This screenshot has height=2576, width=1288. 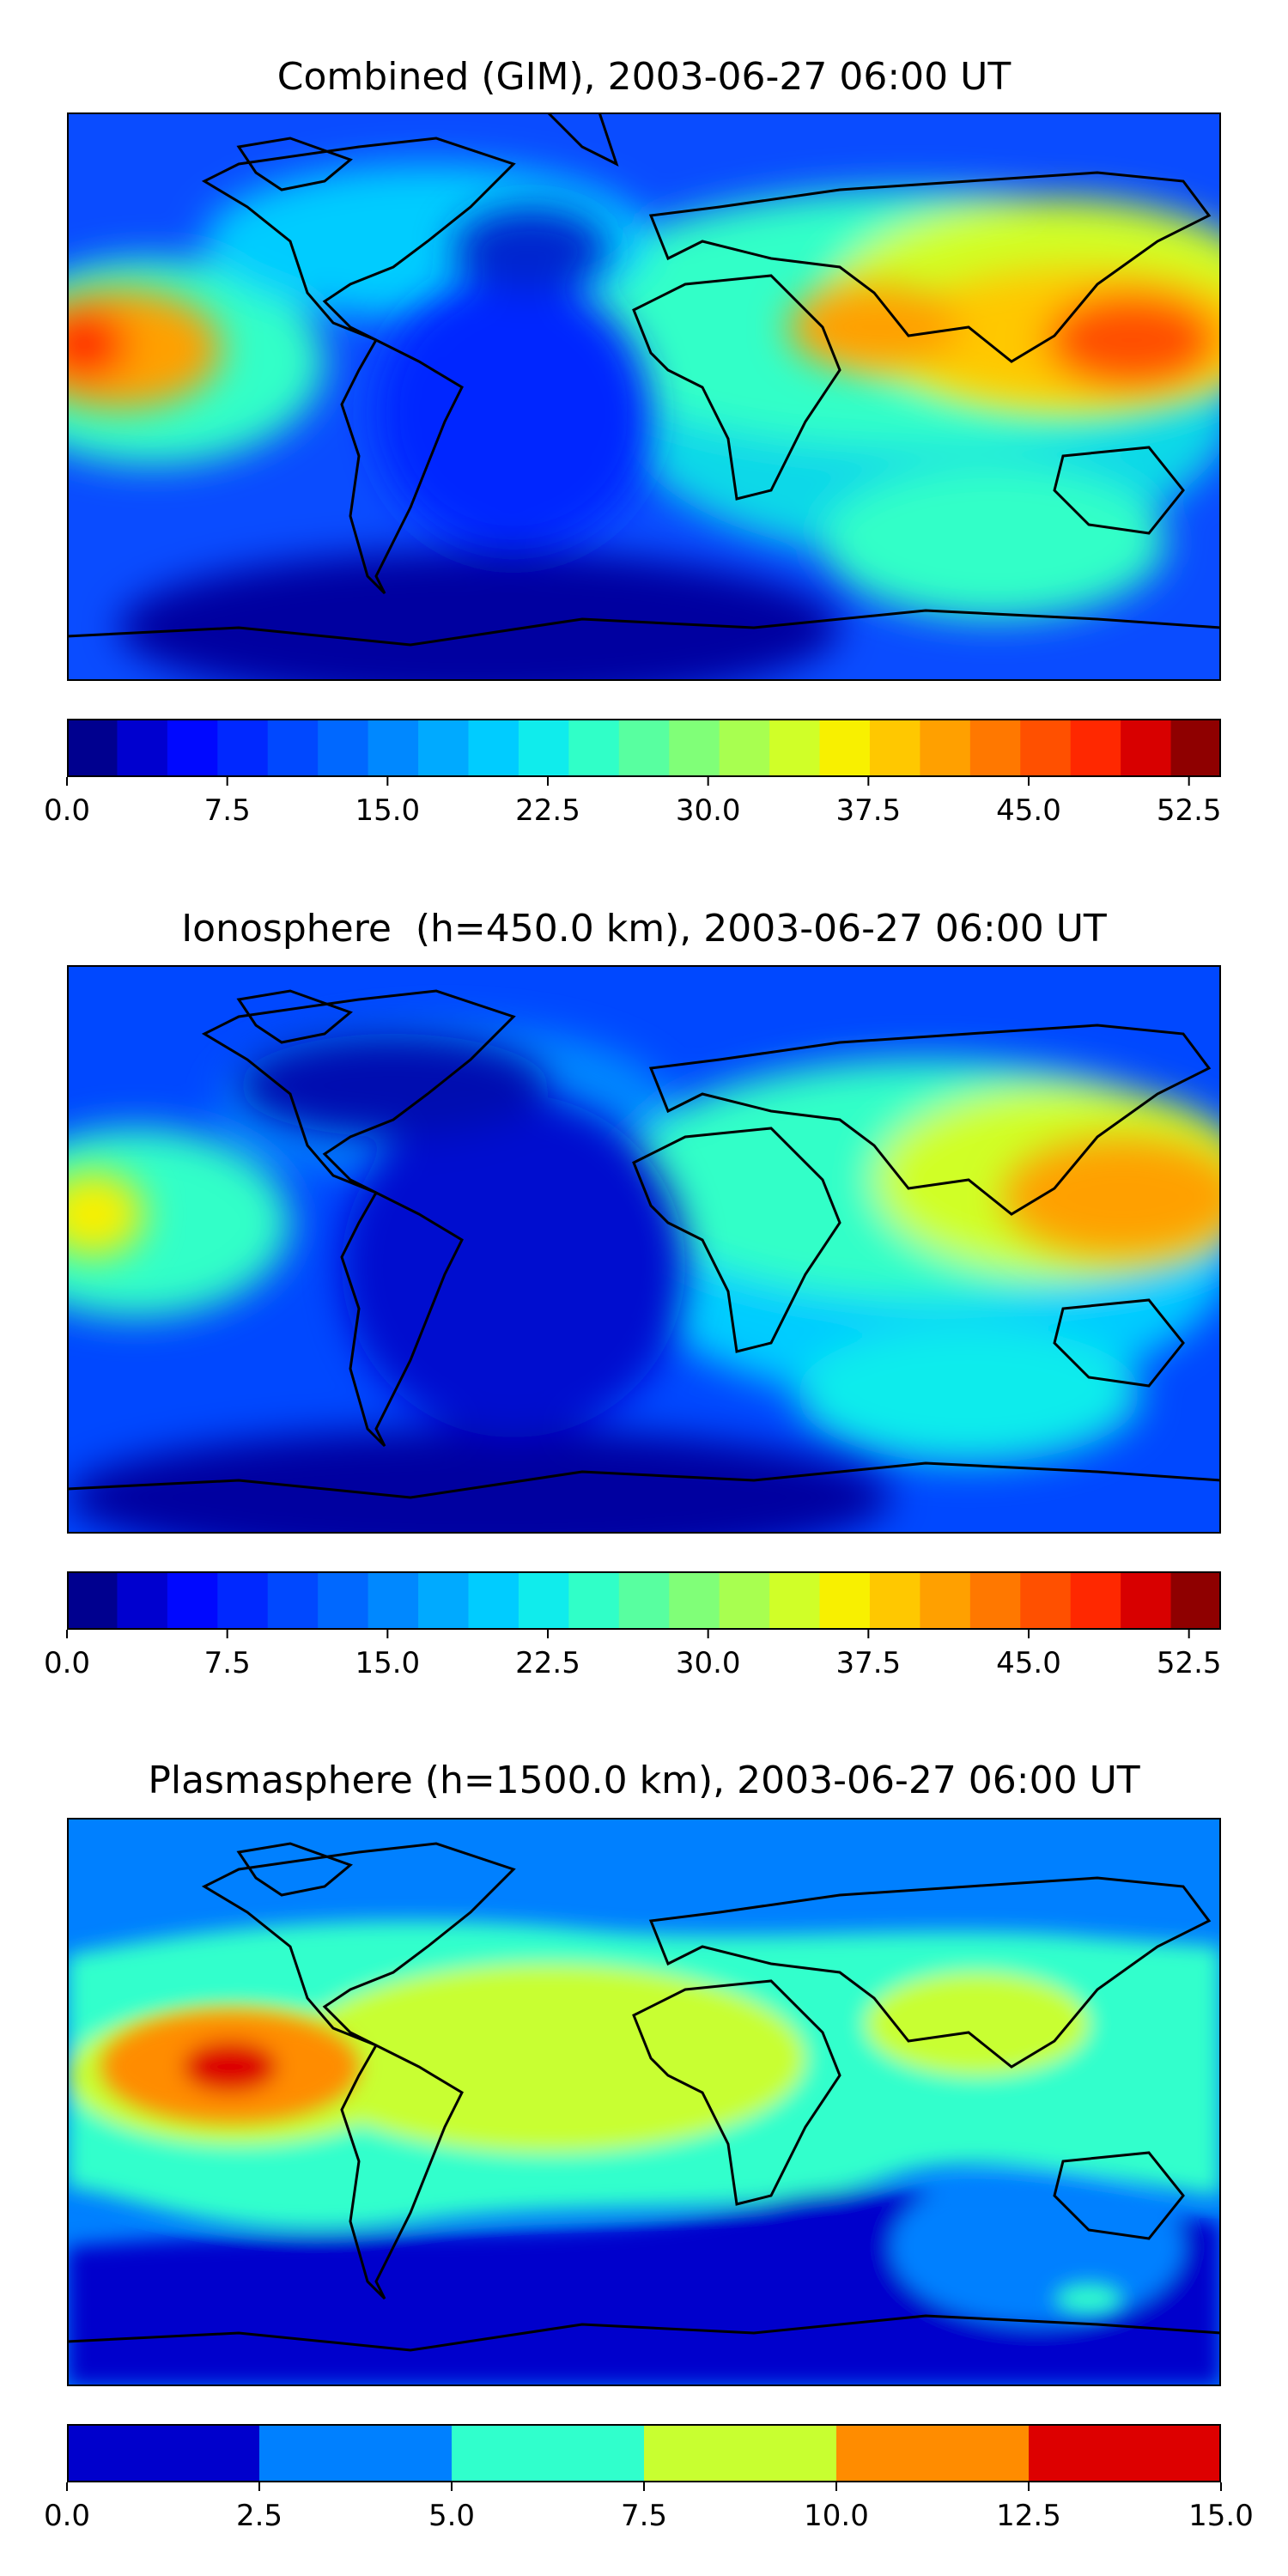 What do you see at coordinates (644, 77) in the screenshot?
I see `panel-title: Combined (GIM), 2003-06-27 06:00 UT` at bounding box center [644, 77].